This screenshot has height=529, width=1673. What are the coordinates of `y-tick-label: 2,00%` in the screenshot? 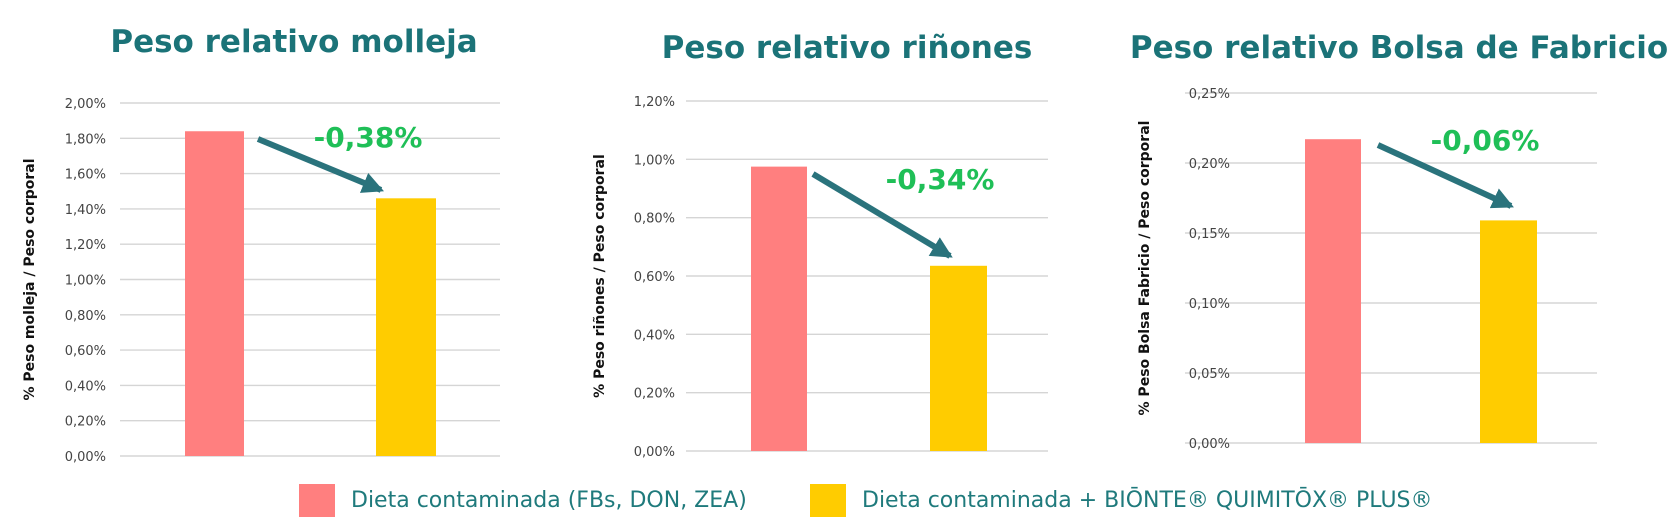 It's located at (85, 104).